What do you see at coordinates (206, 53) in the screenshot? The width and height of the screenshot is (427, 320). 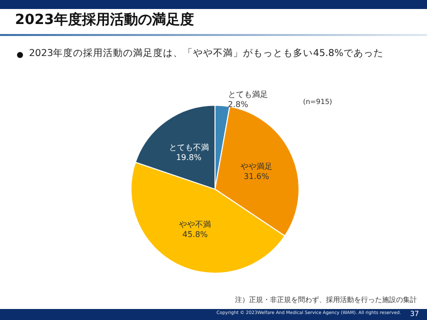 I see `chart-subtitle: 2023年度の採用活動の満足度は、「やや不満」がもっとも多い45.8%であった` at bounding box center [206, 53].